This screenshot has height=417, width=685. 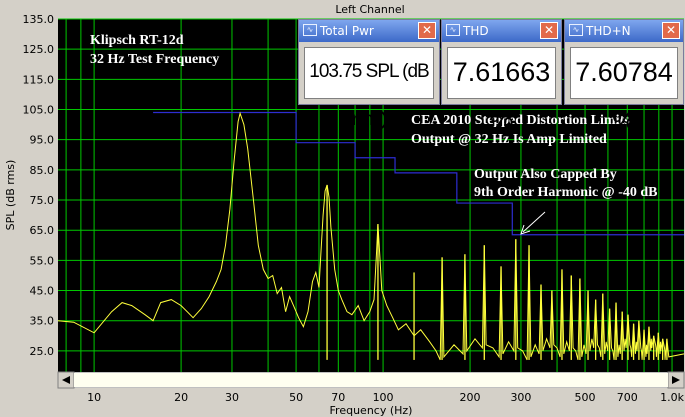 I want to click on thd-titlebar: ∿ THD ✕, so click(x=501, y=31).